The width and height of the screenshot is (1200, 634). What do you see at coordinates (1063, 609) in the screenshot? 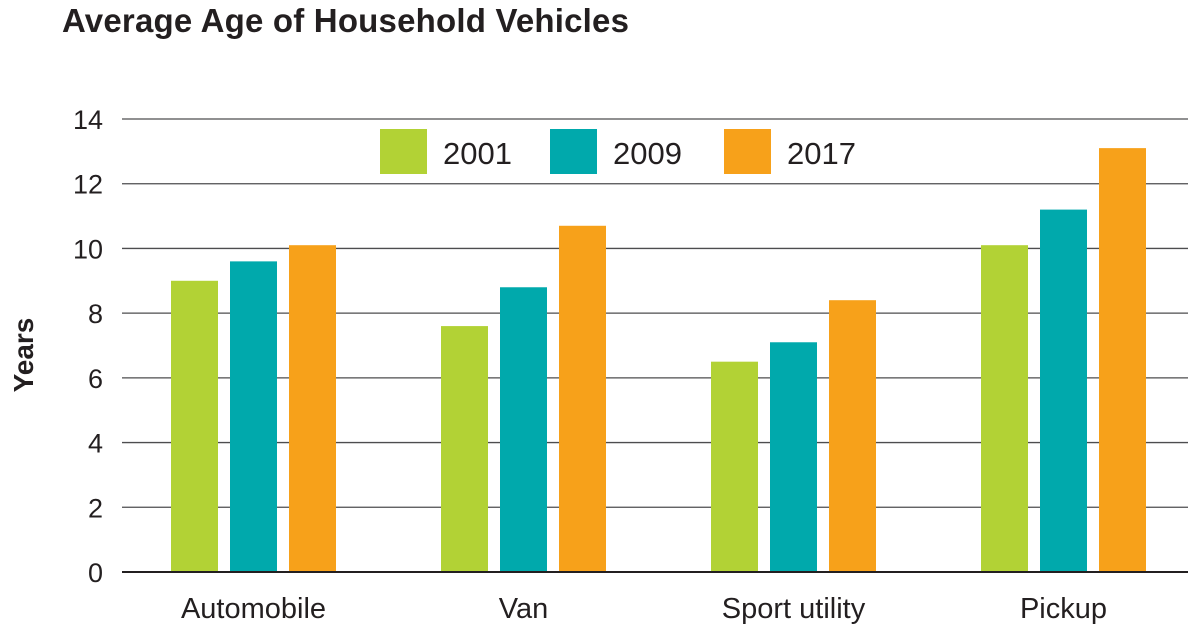
I see `category-label: Pickup` at bounding box center [1063, 609].